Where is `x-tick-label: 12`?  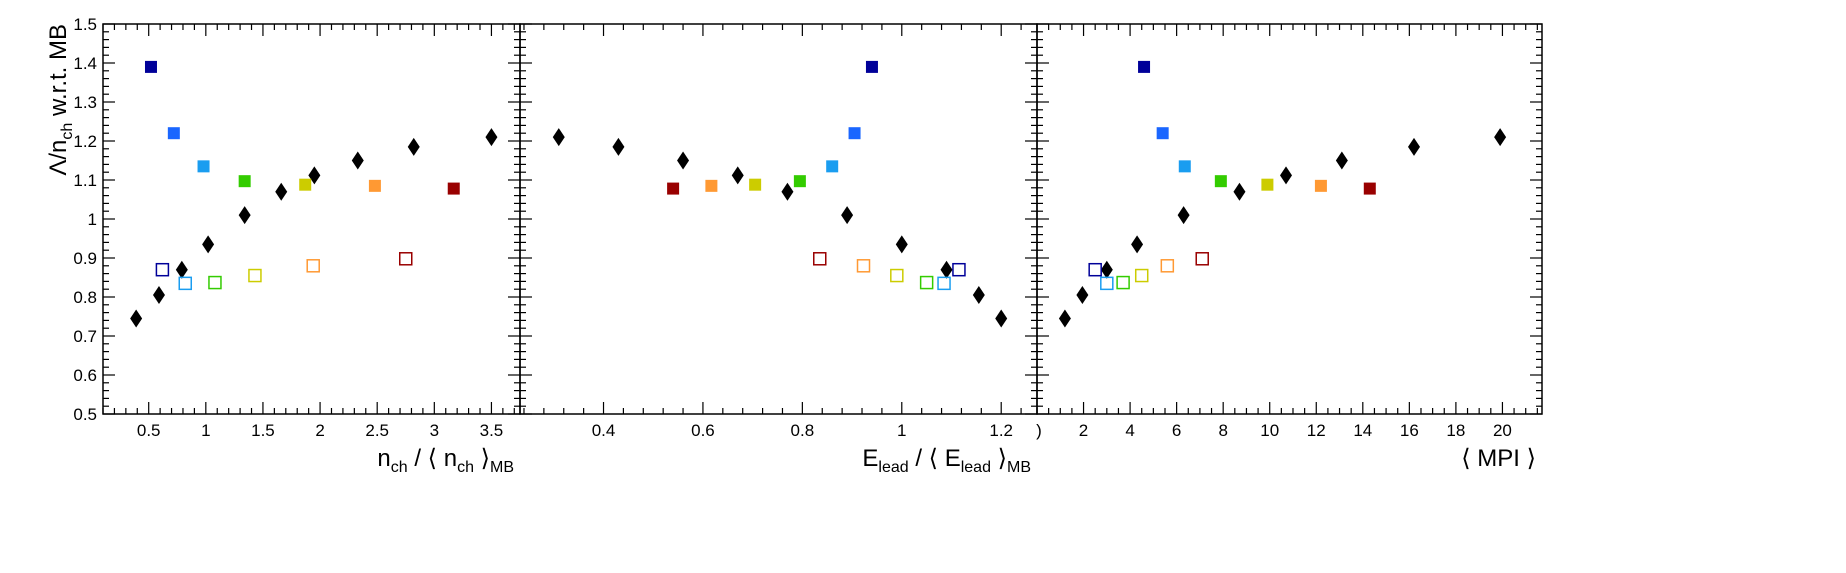
x-tick-label: 12 is located at coordinates (1316, 430).